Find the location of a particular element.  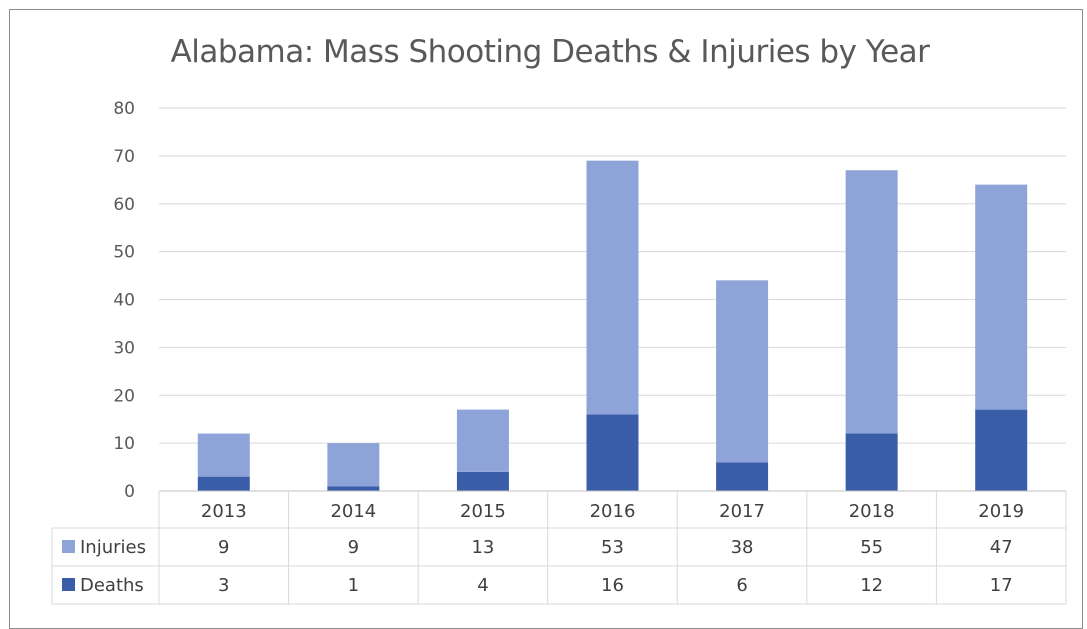

y-axis: 0 10 20 30 40 50 60 70 80 is located at coordinates (124, 300).